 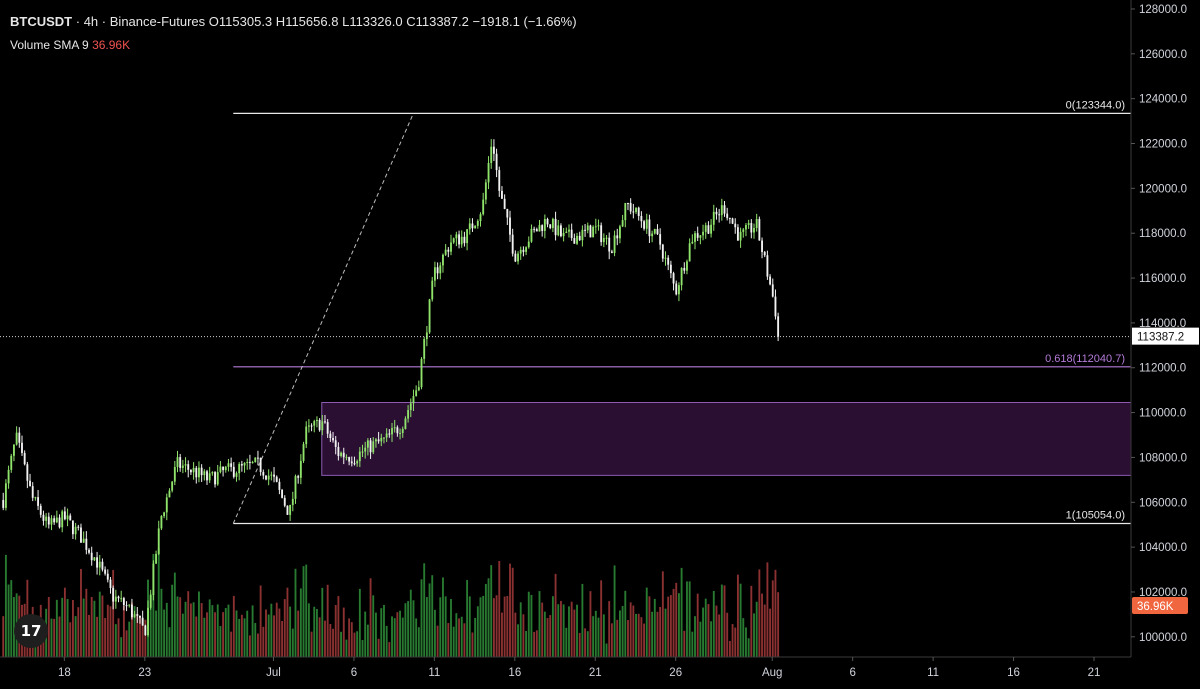 What do you see at coordinates (1165, 336) in the screenshot?
I see `current-price-tag` at bounding box center [1165, 336].